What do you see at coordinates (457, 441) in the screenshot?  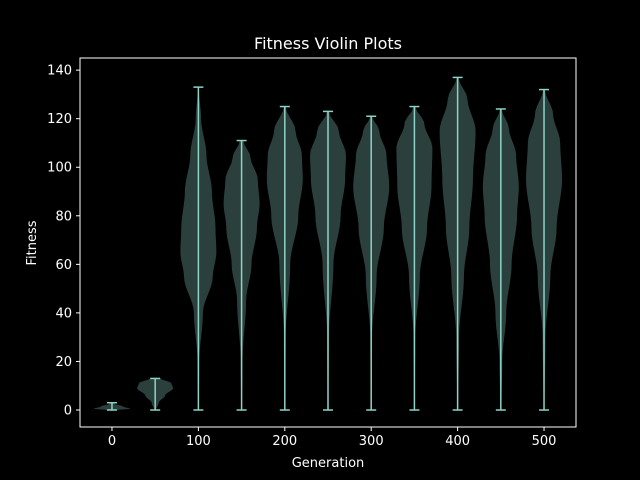 I see `x-tick-label: 400` at bounding box center [457, 441].